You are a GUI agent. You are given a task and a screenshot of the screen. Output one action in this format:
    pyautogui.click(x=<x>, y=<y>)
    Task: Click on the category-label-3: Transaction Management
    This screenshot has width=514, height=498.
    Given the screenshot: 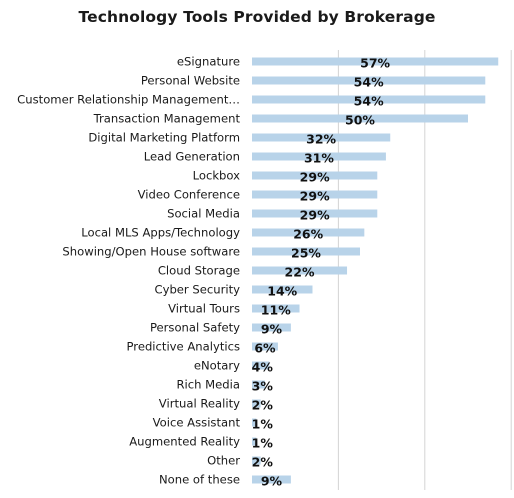 What is the action you would take?
    pyautogui.click(x=167, y=119)
    